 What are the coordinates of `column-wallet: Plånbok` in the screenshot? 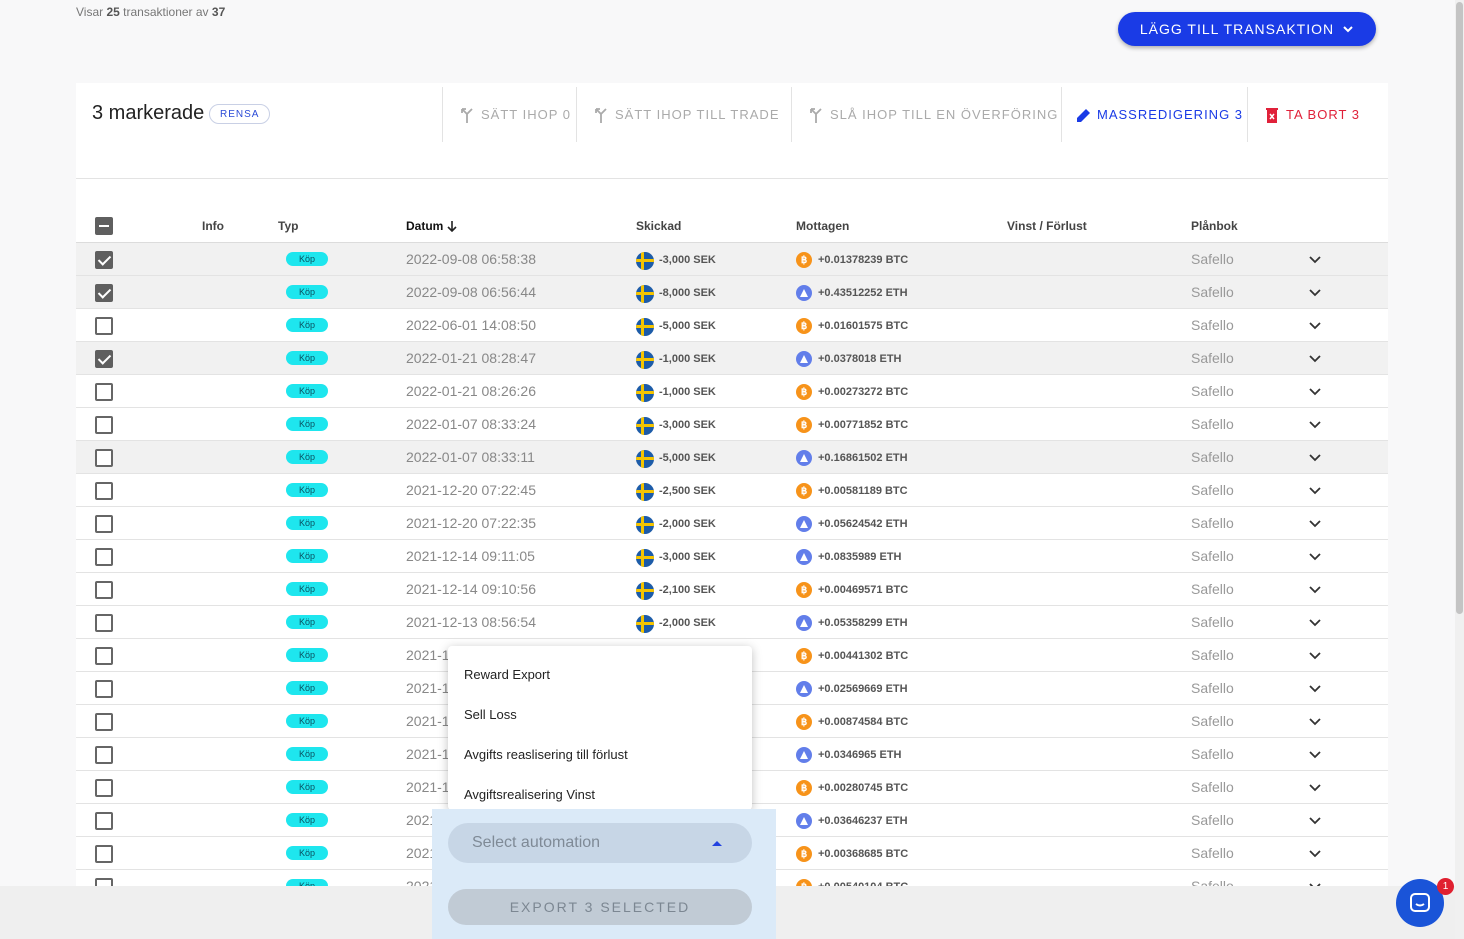 It's located at (1214, 226).